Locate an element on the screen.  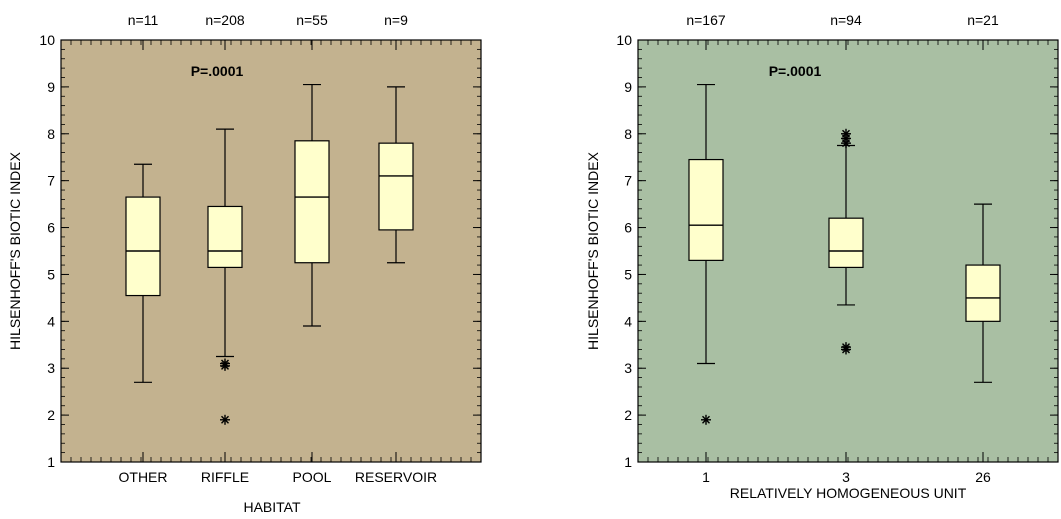
box-pool: POOL n=55 is located at coordinates (312, 248).